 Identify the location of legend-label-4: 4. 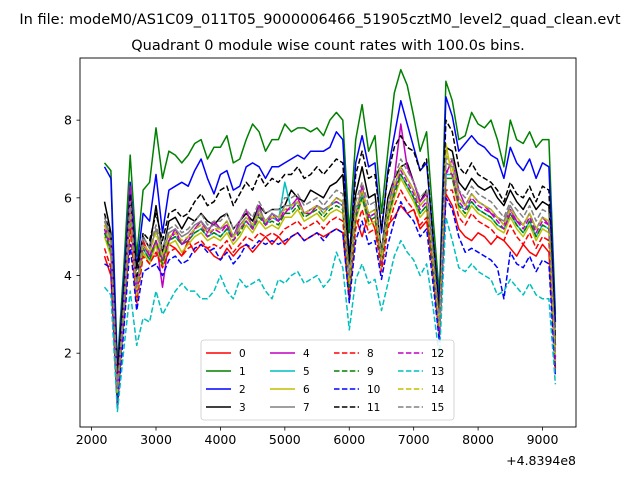
(306, 354).